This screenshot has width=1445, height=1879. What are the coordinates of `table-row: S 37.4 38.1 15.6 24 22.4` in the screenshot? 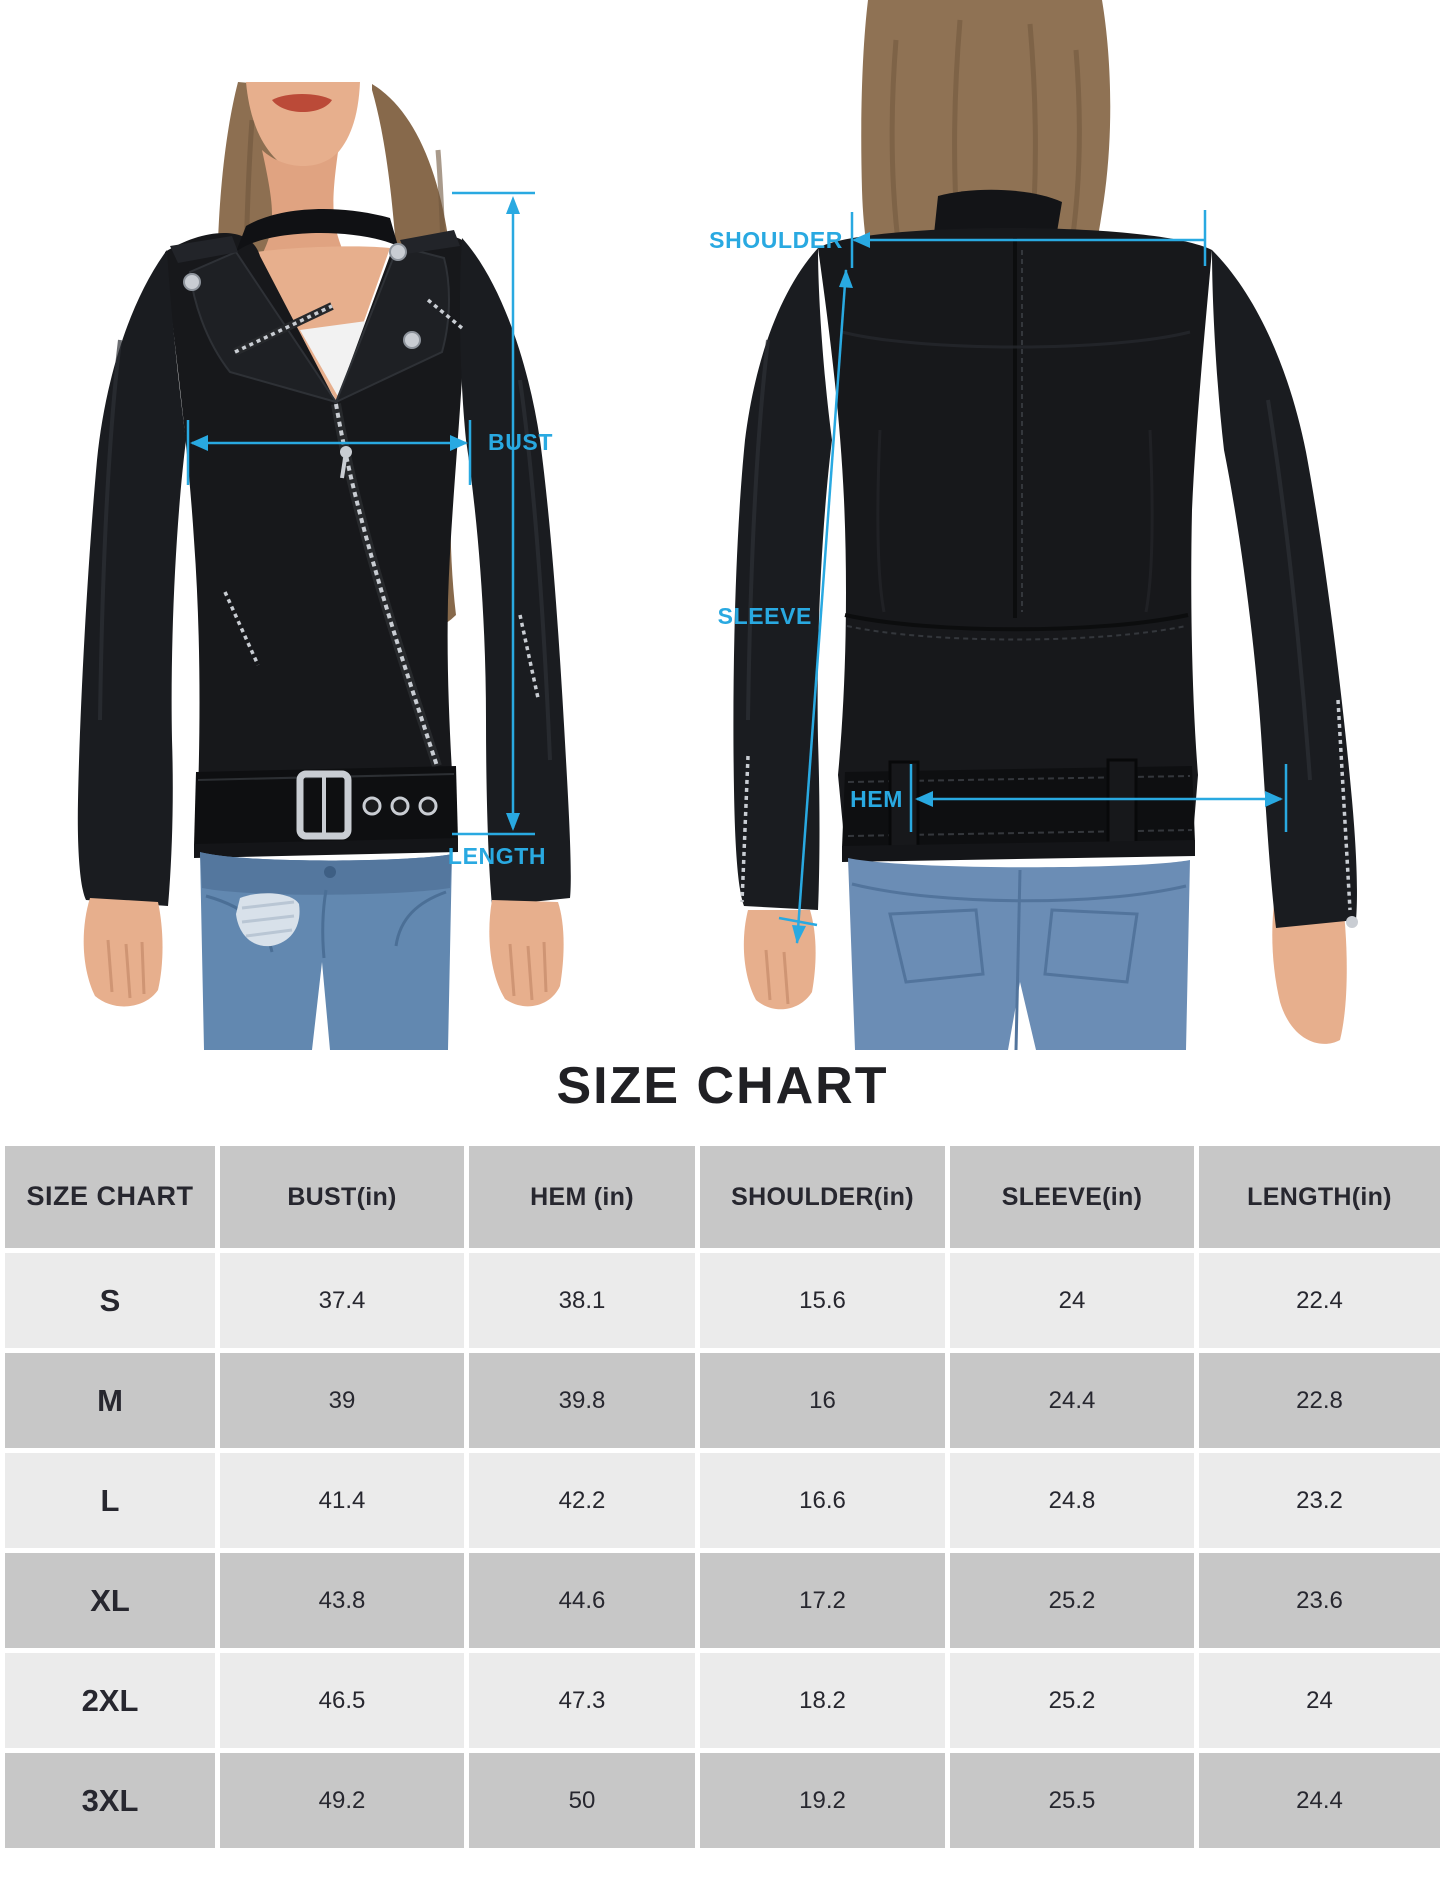 It's located at (722, 1300).